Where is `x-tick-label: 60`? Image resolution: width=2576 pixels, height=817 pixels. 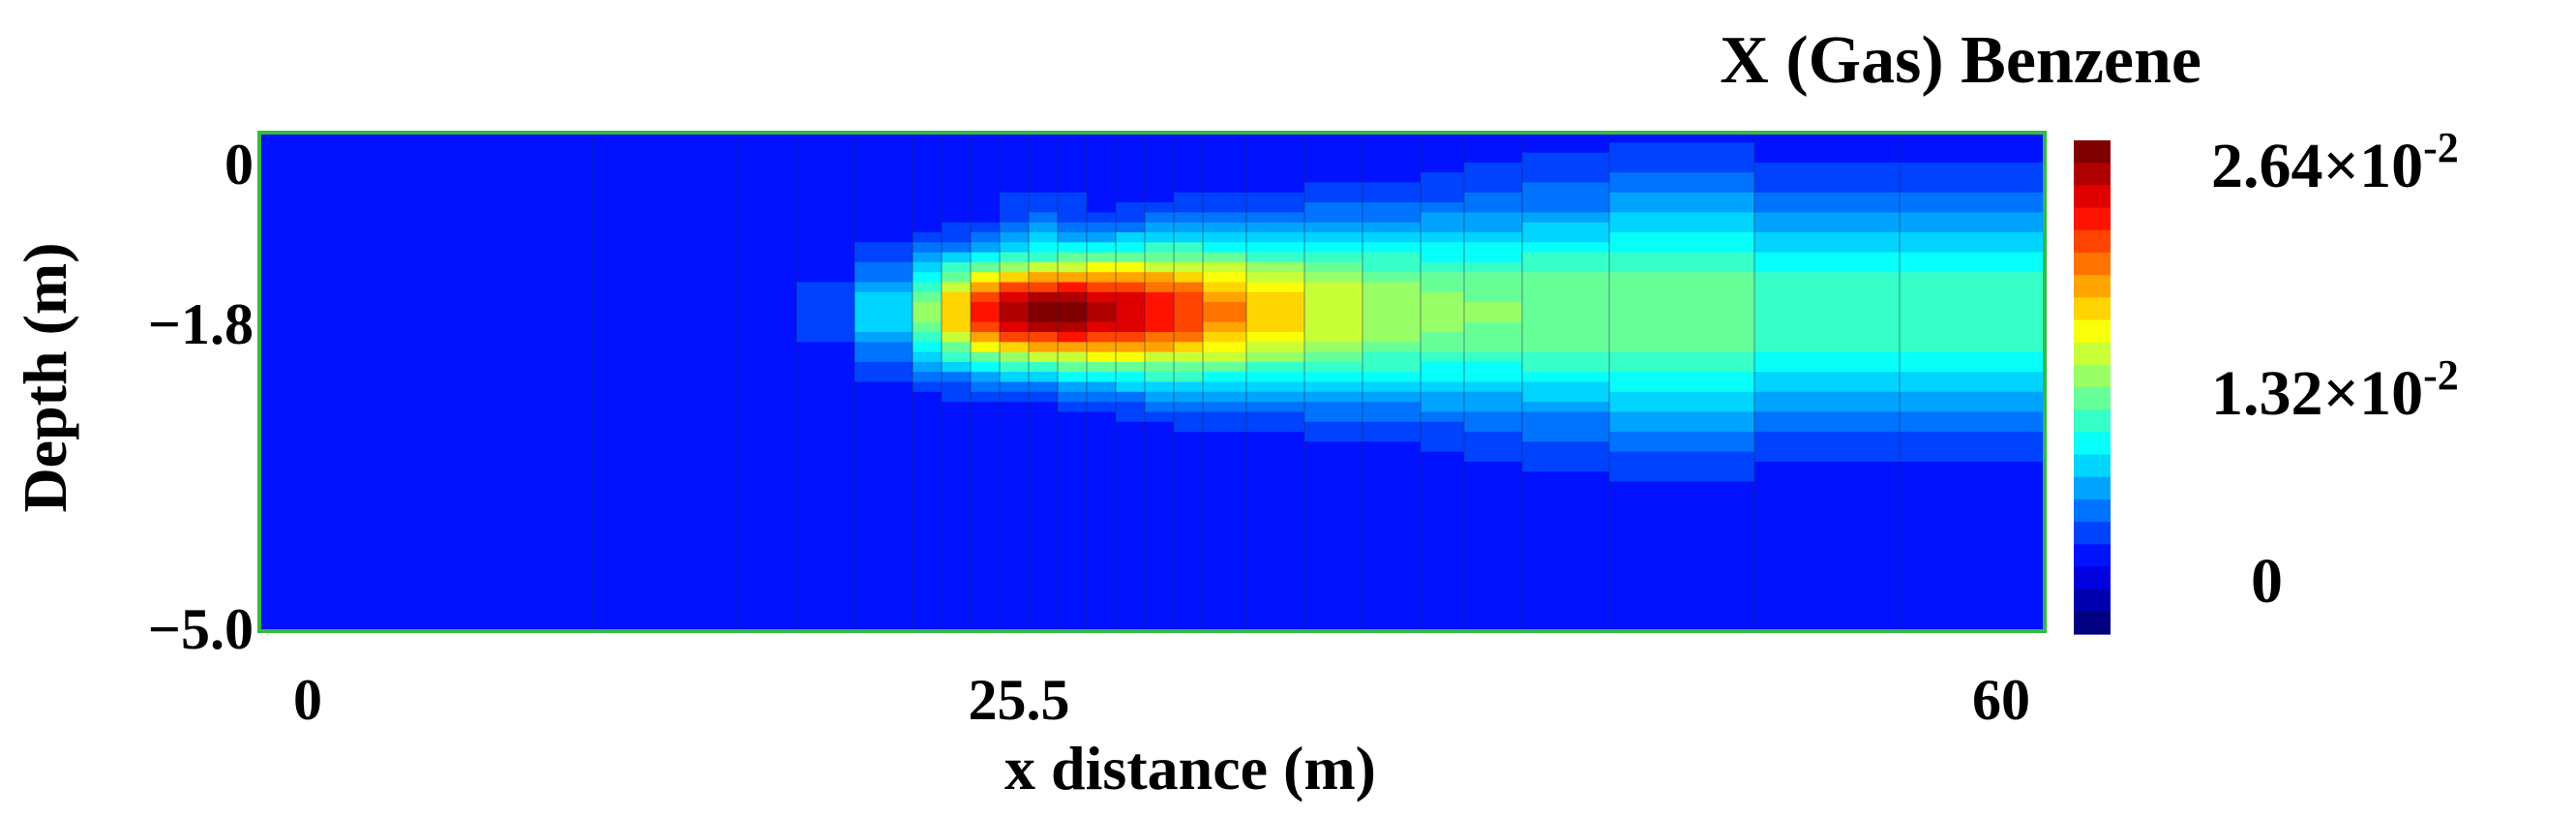 x-tick-label: 60 is located at coordinates (2001, 700).